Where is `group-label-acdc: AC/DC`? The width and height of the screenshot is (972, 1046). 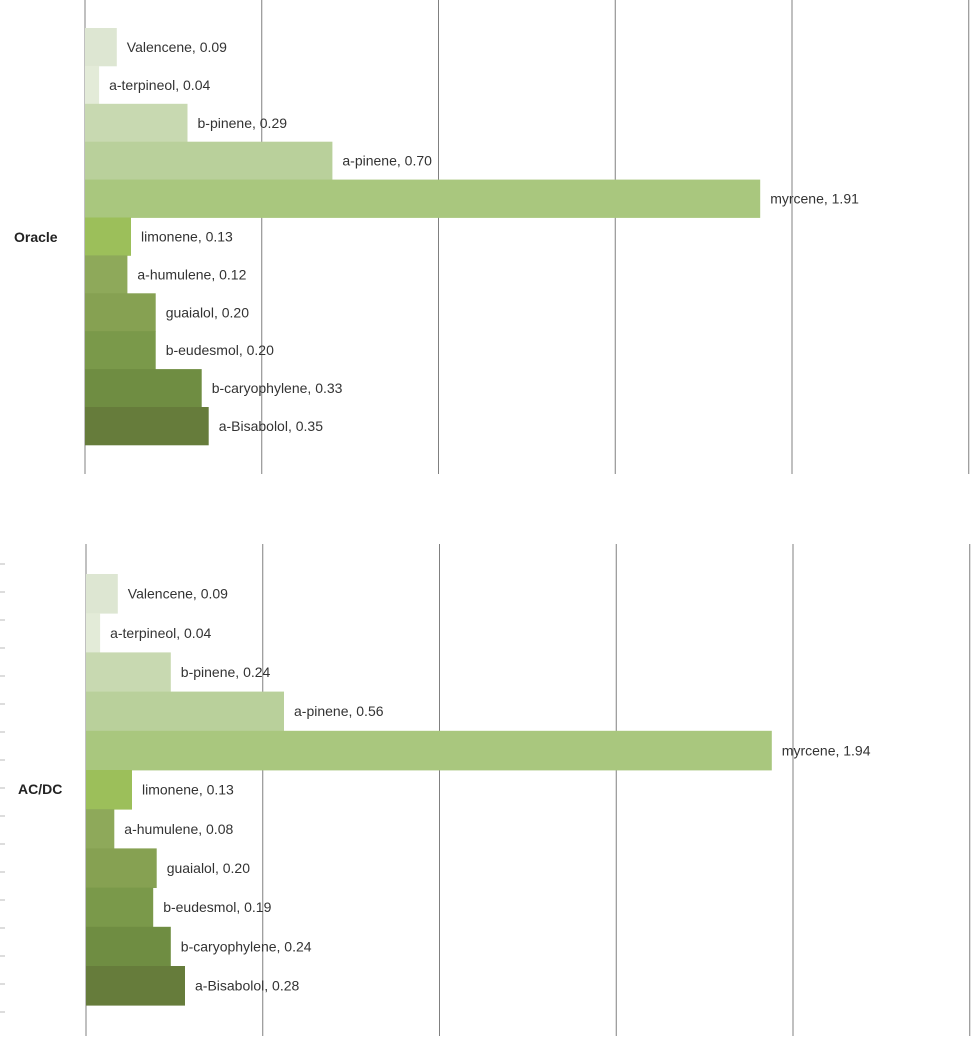 group-label-acdc: AC/DC is located at coordinates (40, 789).